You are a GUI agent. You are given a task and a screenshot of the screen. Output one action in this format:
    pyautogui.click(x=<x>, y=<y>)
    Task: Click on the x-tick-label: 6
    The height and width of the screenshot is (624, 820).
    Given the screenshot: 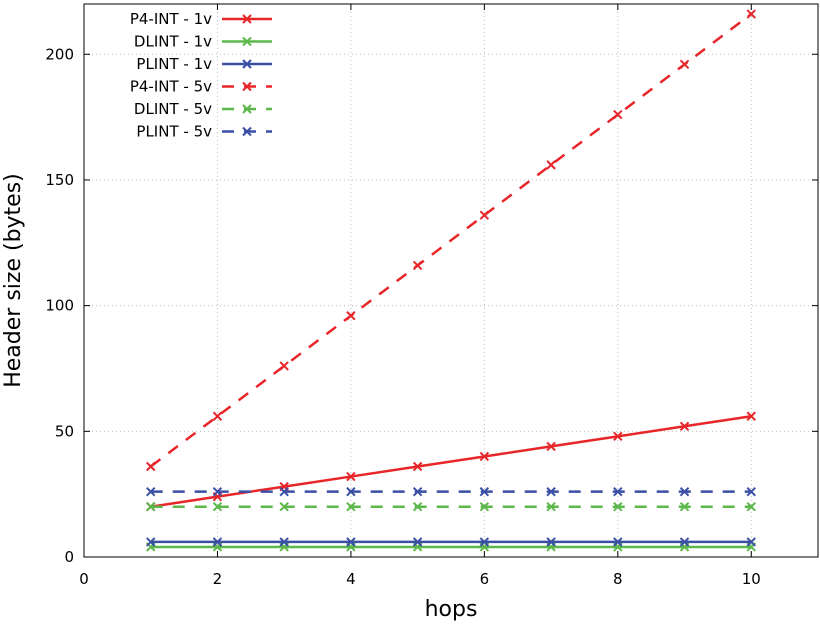 What is the action you would take?
    pyautogui.click(x=485, y=579)
    